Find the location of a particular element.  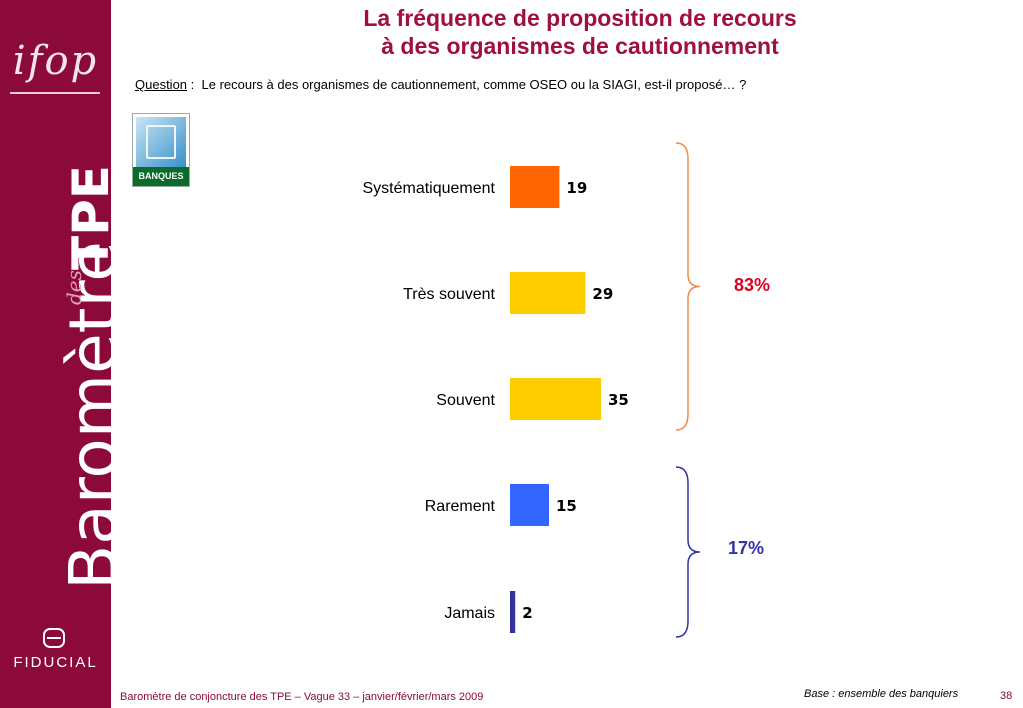

banques-badge: BANQUES is located at coordinates (161, 150).